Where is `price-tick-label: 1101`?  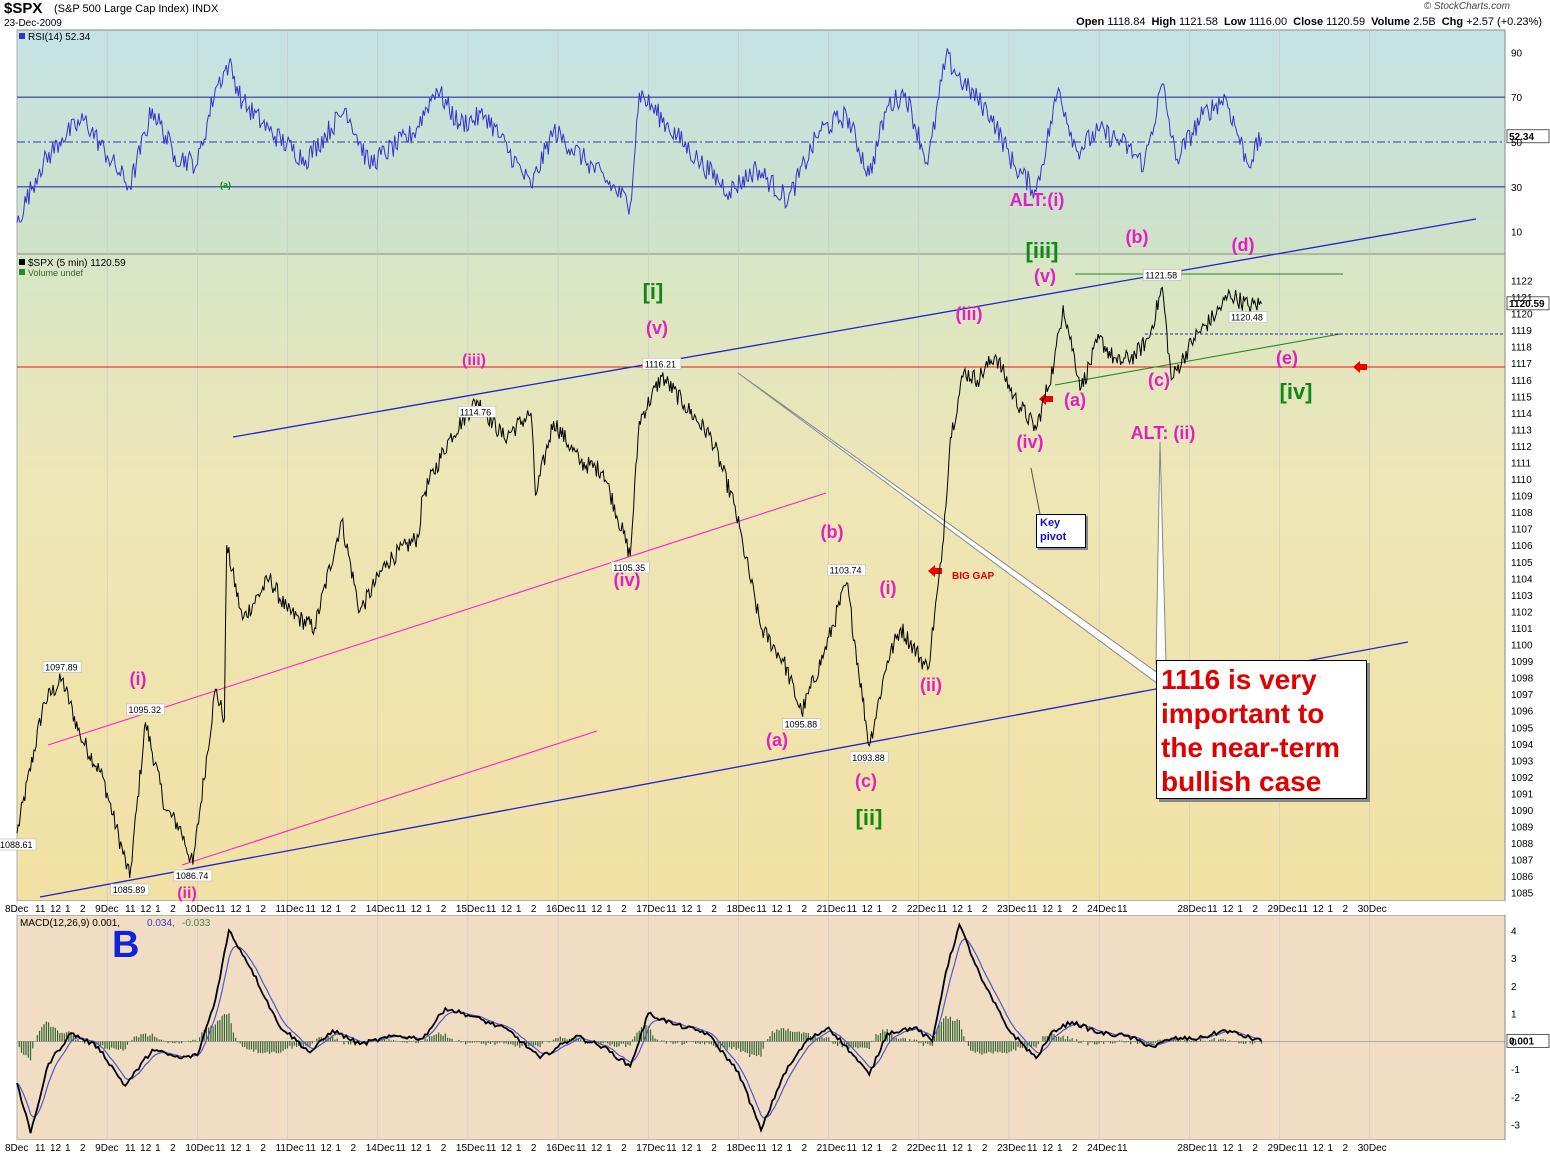 price-tick-label: 1101 is located at coordinates (1522, 629).